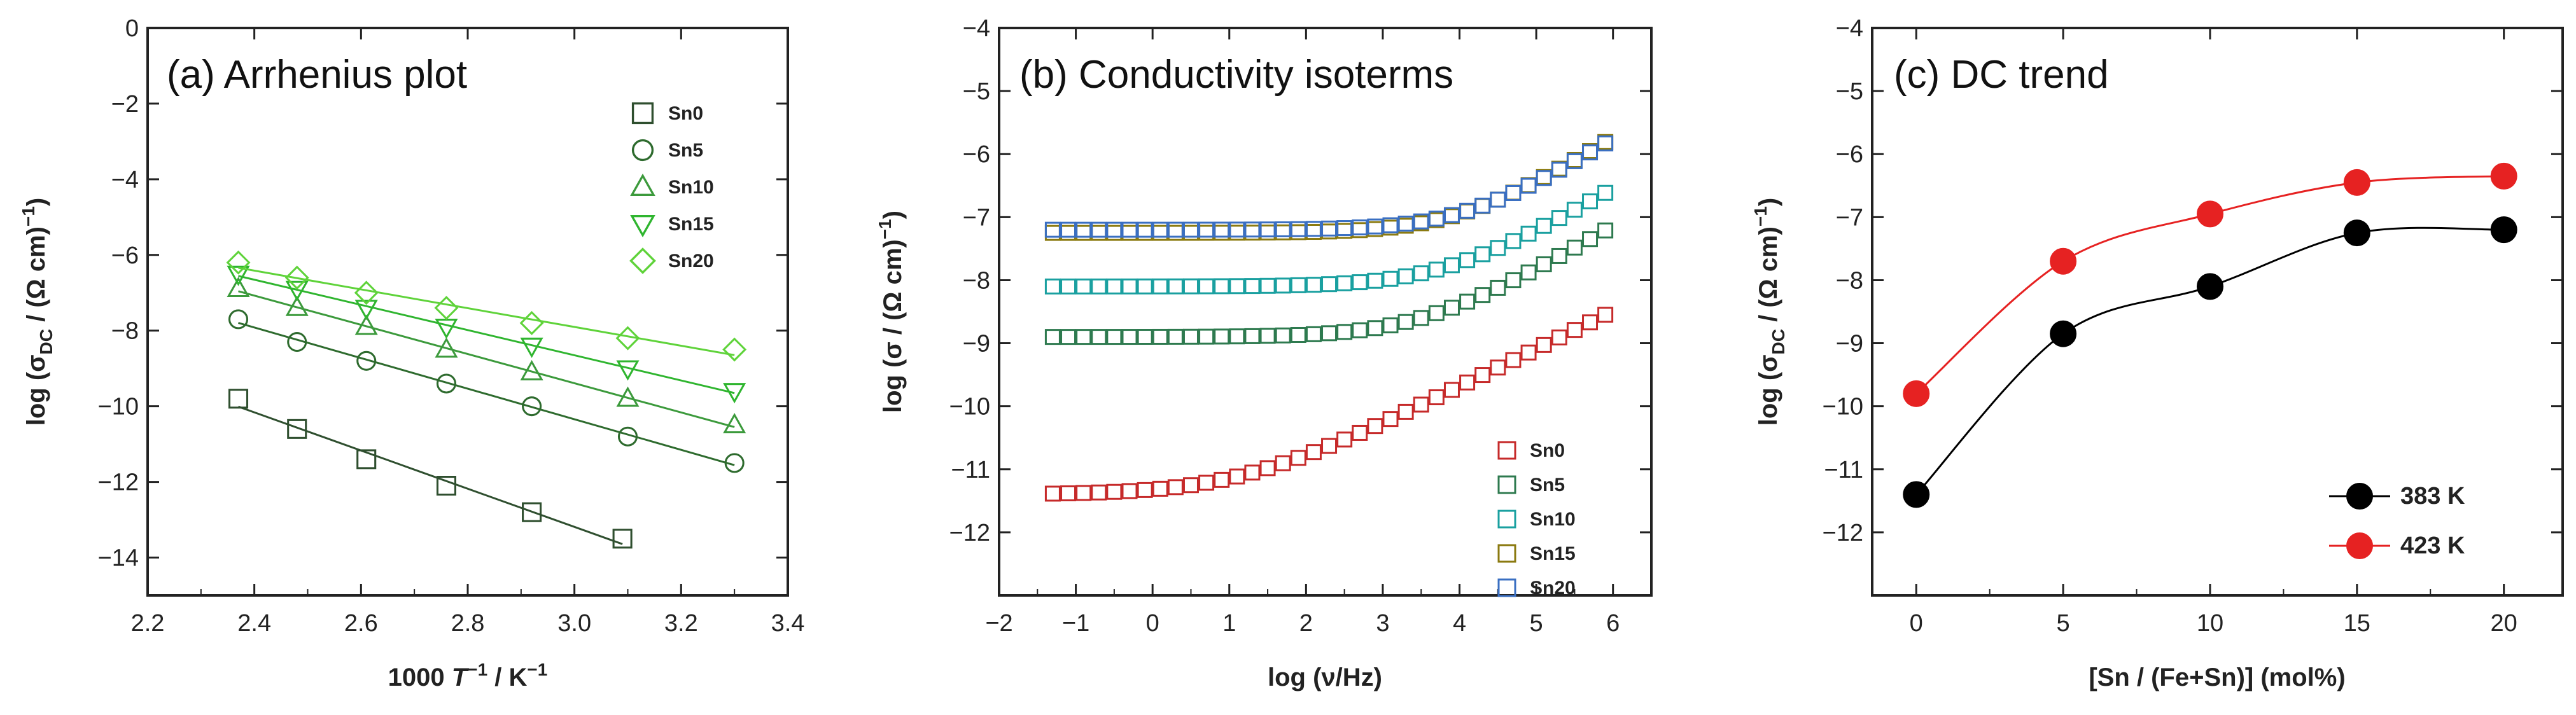 Image resolution: width=2576 pixels, height=715 pixels. I want to click on x-tick-label: 10, so click(2210, 623).